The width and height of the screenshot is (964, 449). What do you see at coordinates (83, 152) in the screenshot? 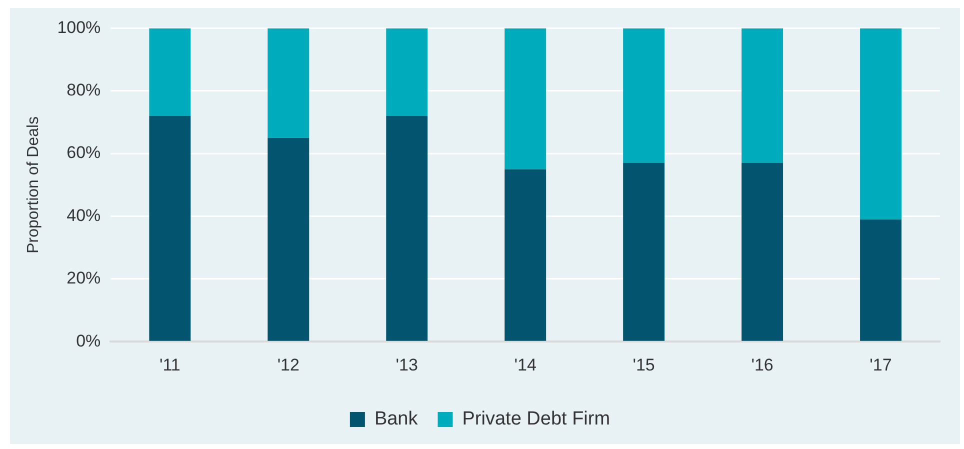
I see `y-tick-label: 60%` at bounding box center [83, 152].